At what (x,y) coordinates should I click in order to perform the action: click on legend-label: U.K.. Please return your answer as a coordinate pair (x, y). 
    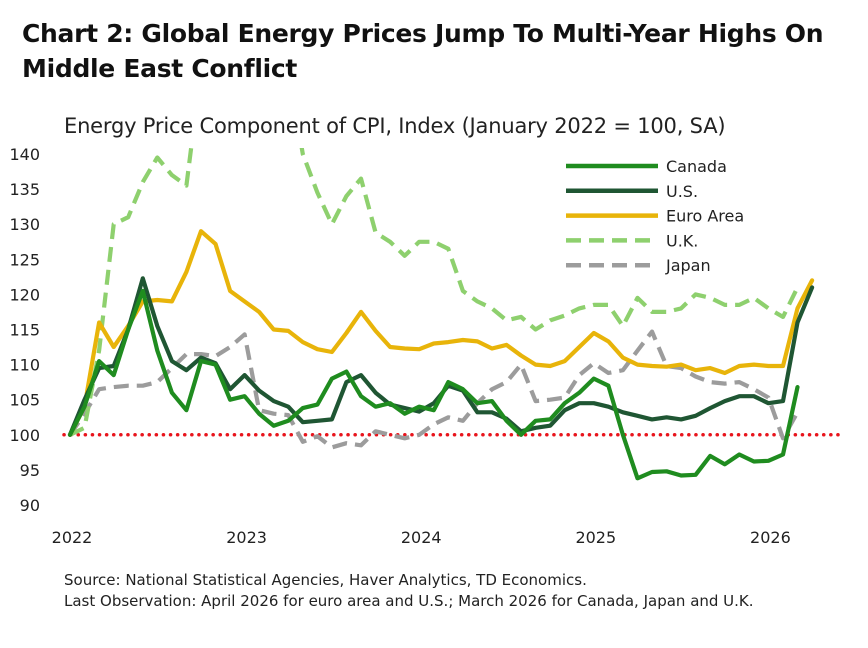
    Looking at the image, I should click on (682, 240).